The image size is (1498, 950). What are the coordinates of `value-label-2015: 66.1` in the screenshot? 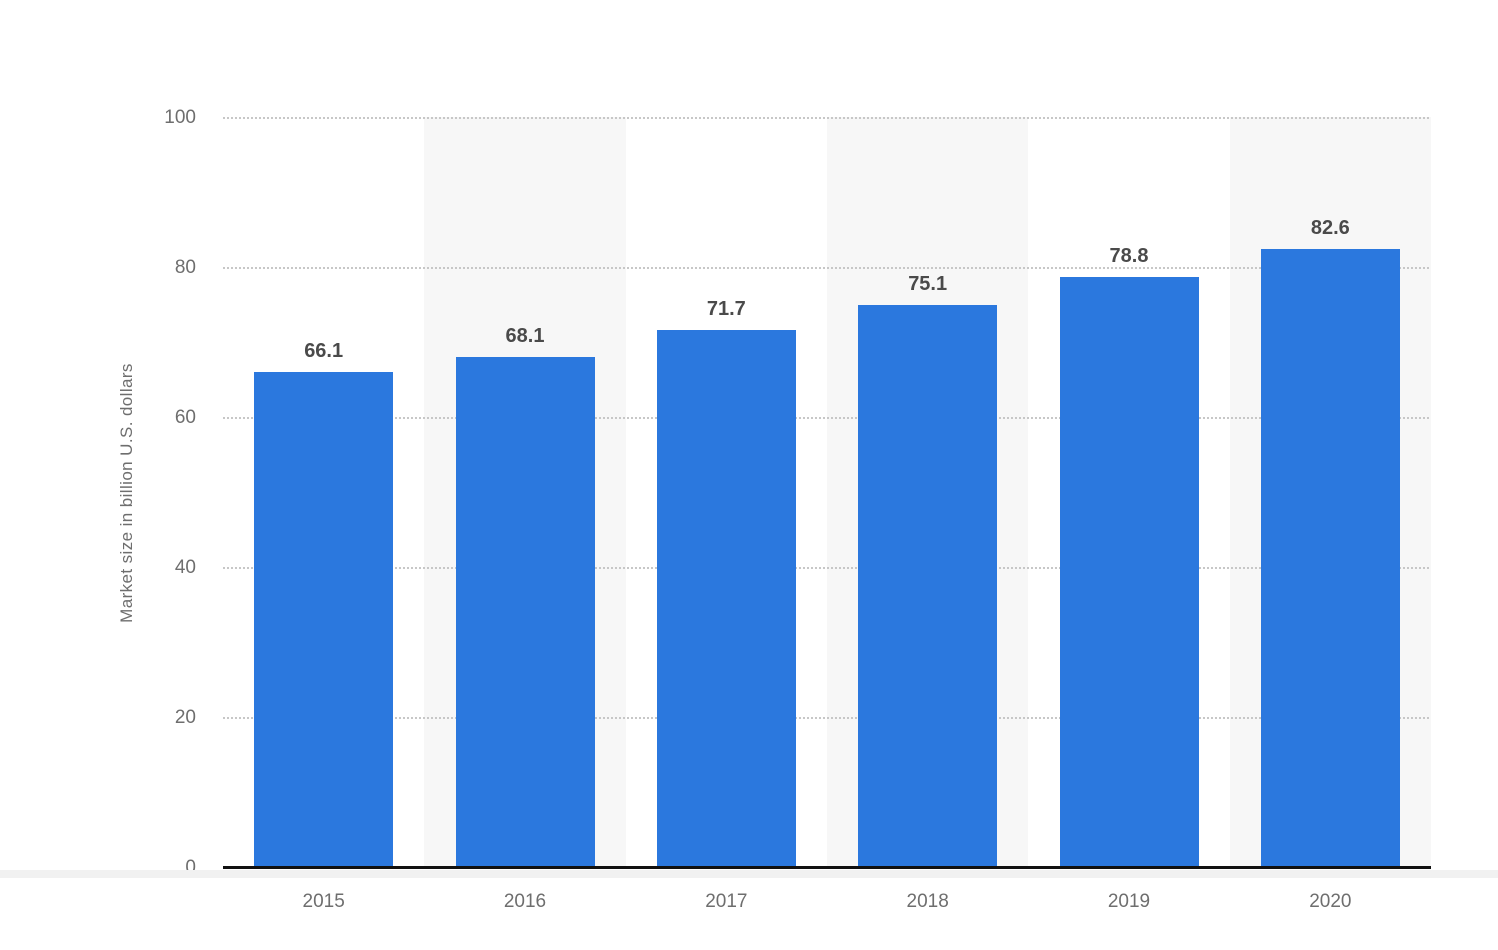 It's located at (324, 351).